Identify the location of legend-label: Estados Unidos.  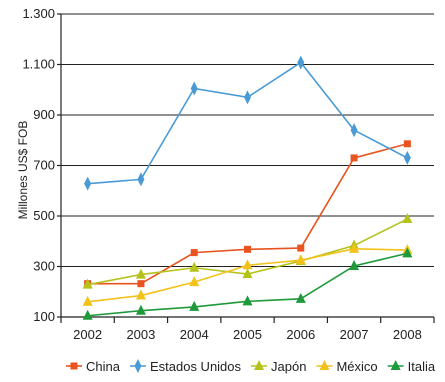
(196, 366).